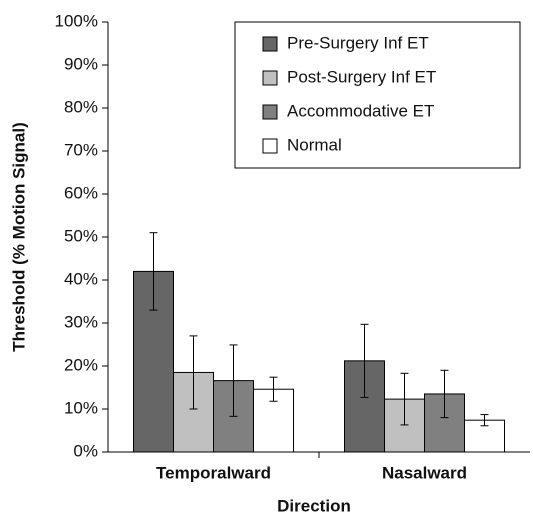 The width and height of the screenshot is (533, 517). I want to click on bar, so click(273, 420).